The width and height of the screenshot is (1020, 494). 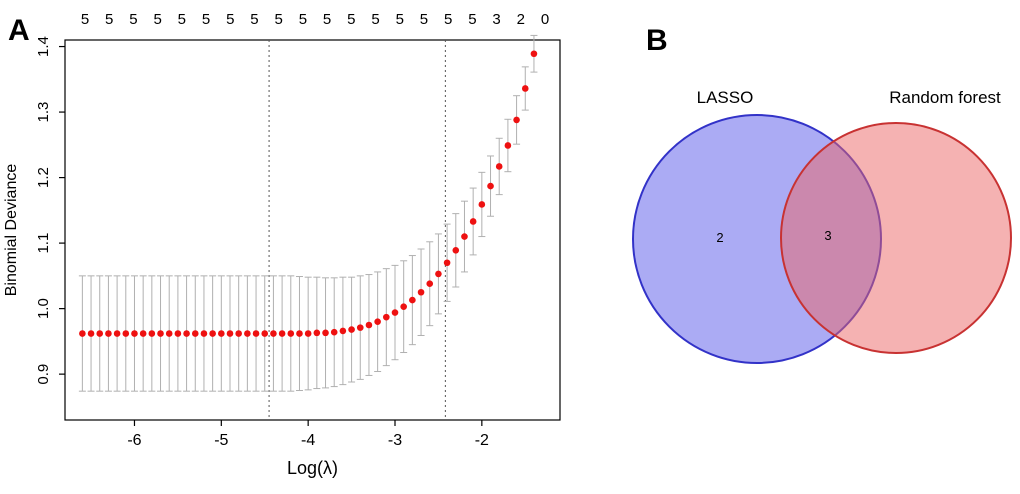 I want to click on svg-text: 3, so click(x=496, y=19).